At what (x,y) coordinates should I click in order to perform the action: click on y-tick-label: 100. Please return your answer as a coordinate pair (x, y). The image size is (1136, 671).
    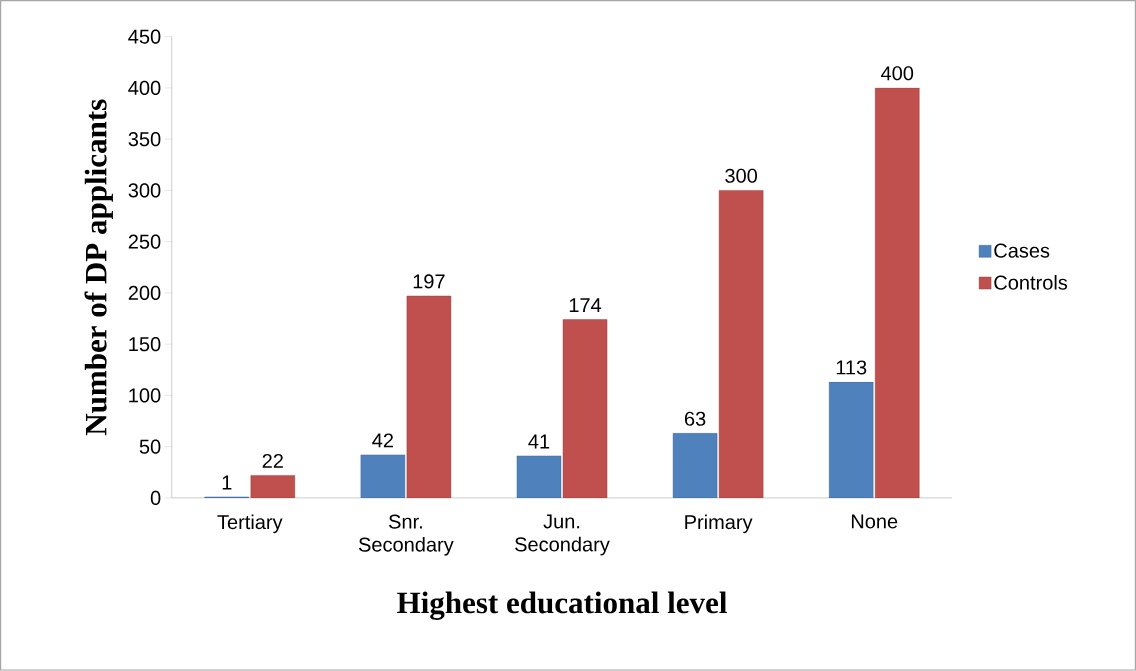
    Looking at the image, I should click on (145, 395).